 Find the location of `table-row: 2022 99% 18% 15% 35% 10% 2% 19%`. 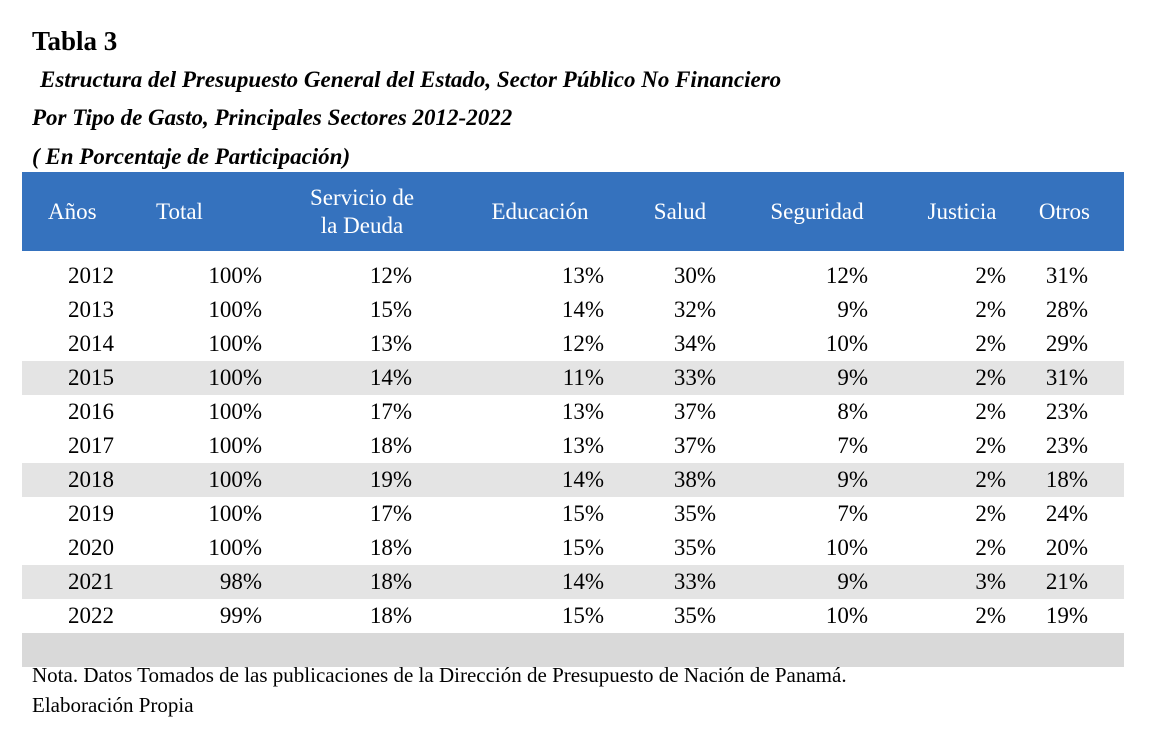

table-row: 2022 99% 18% 15% 35% 10% 2% 19% is located at coordinates (573, 616).